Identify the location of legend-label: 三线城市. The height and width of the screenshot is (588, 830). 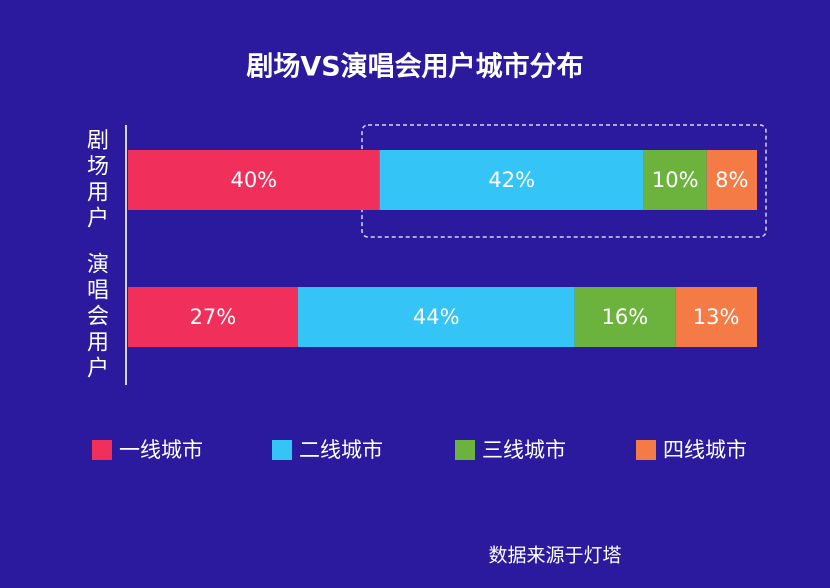
(524, 450).